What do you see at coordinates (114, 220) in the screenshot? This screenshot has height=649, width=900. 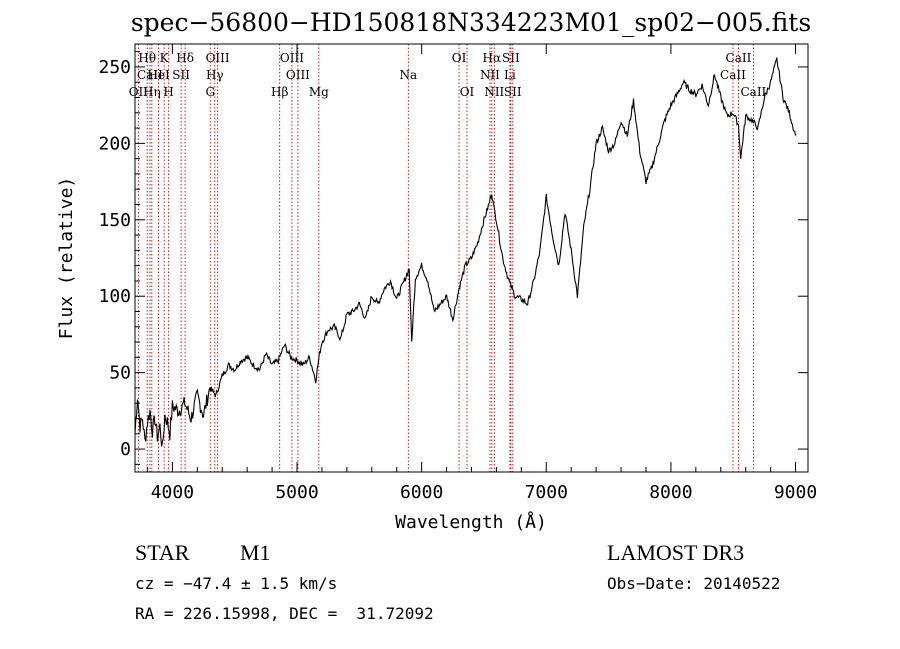 I see `y-tick-label: 150` at bounding box center [114, 220].